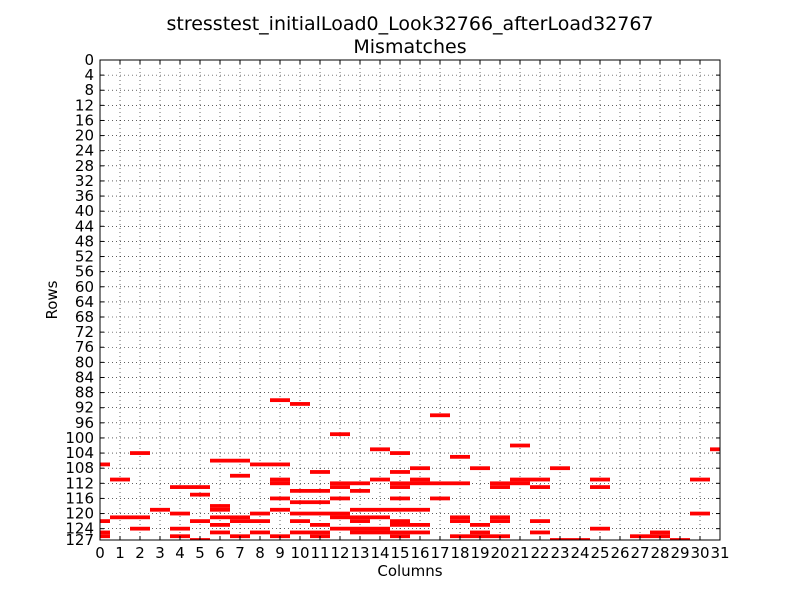  I want to click on y-tick-label: 80, so click(84, 362).